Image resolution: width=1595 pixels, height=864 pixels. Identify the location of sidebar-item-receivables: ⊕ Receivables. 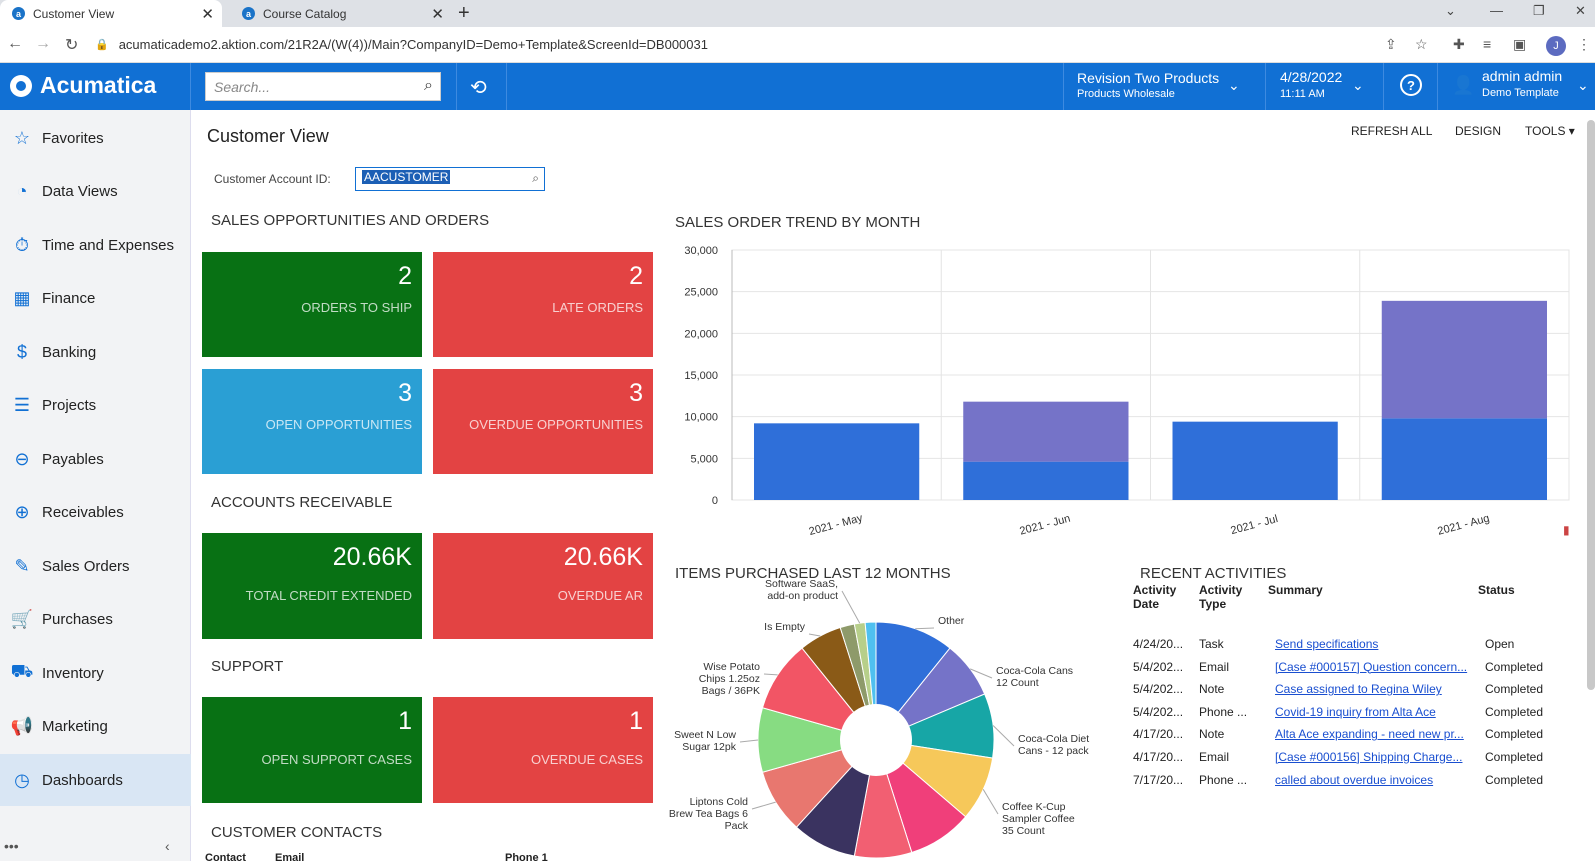
(95, 513).